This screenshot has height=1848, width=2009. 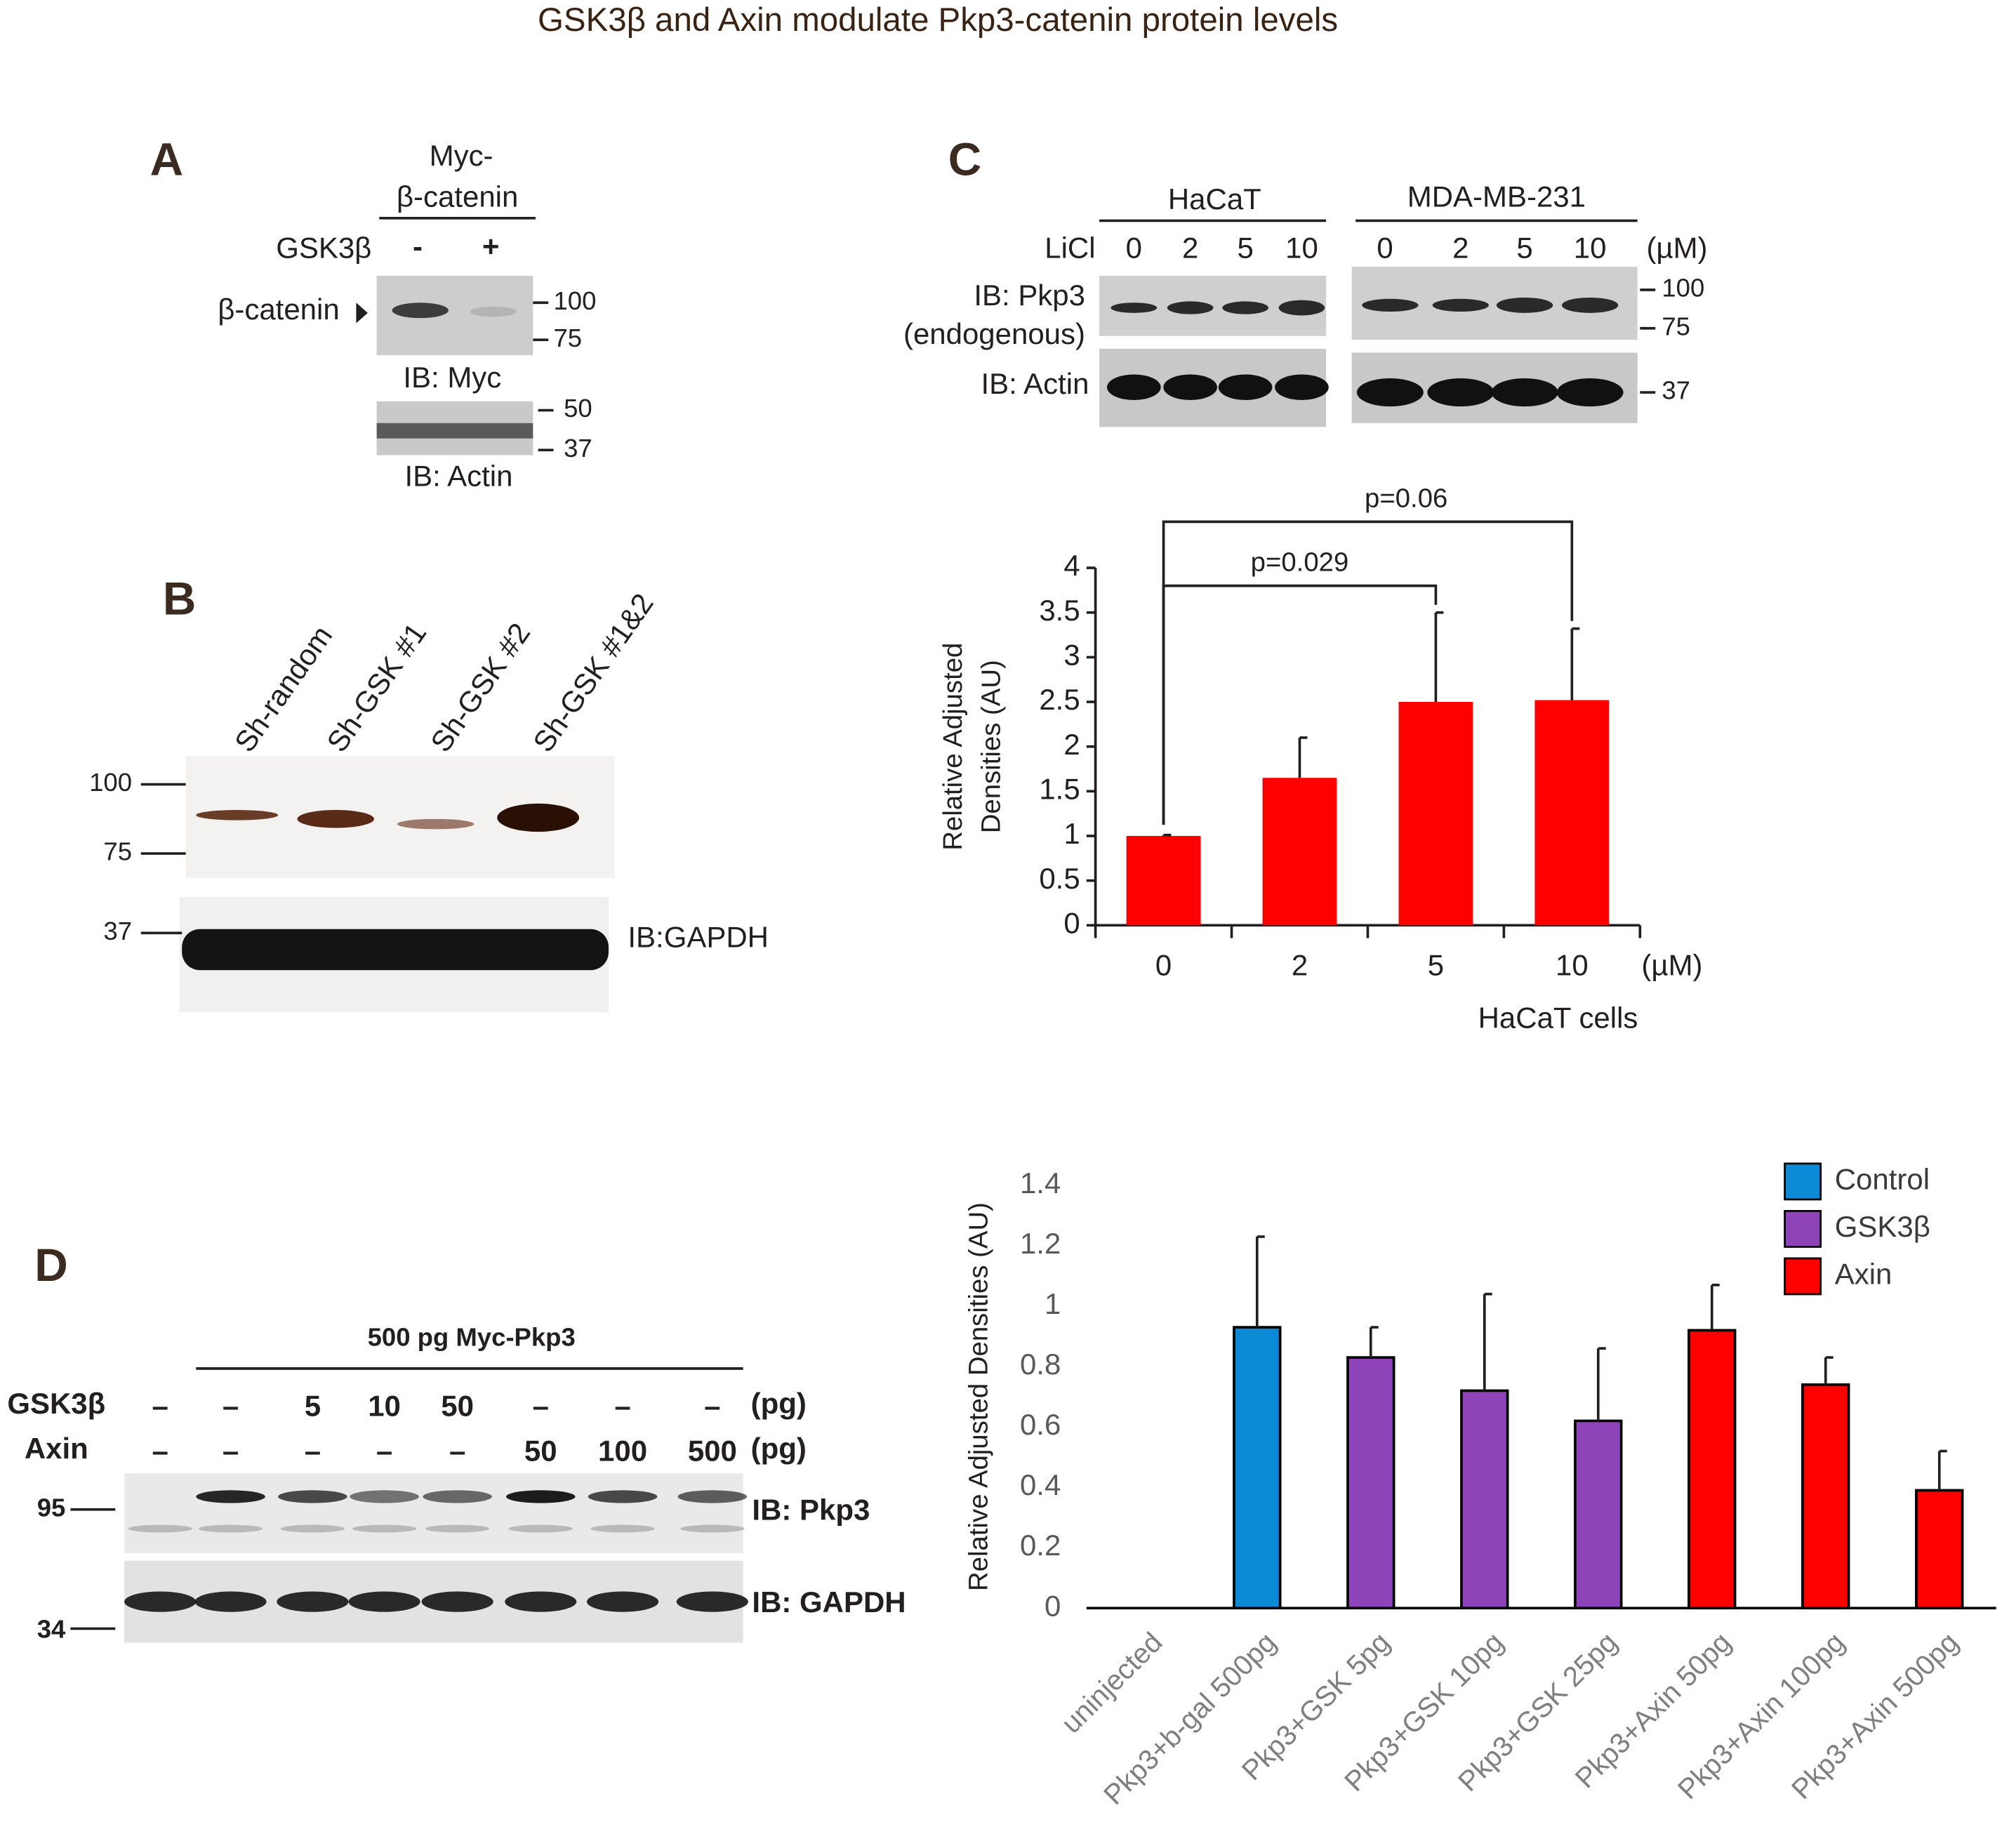 What do you see at coordinates (1671, 965) in the screenshot?
I see `x-unit: (µM)` at bounding box center [1671, 965].